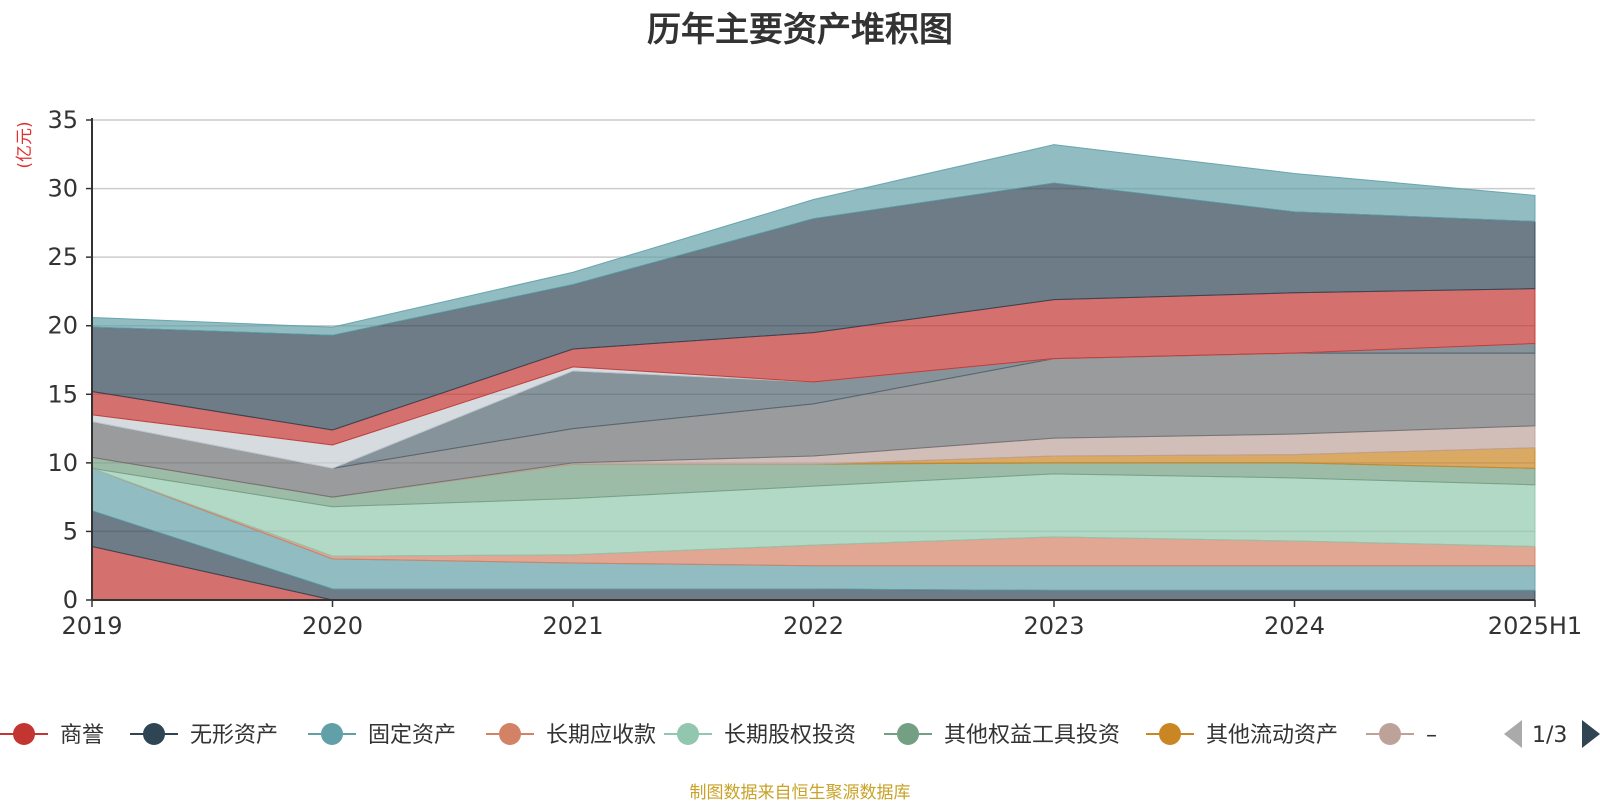 The height and width of the screenshot is (803, 1600). Describe the element at coordinates (1053, 626) in the screenshot. I see `x-tick-label: 2023` at that location.